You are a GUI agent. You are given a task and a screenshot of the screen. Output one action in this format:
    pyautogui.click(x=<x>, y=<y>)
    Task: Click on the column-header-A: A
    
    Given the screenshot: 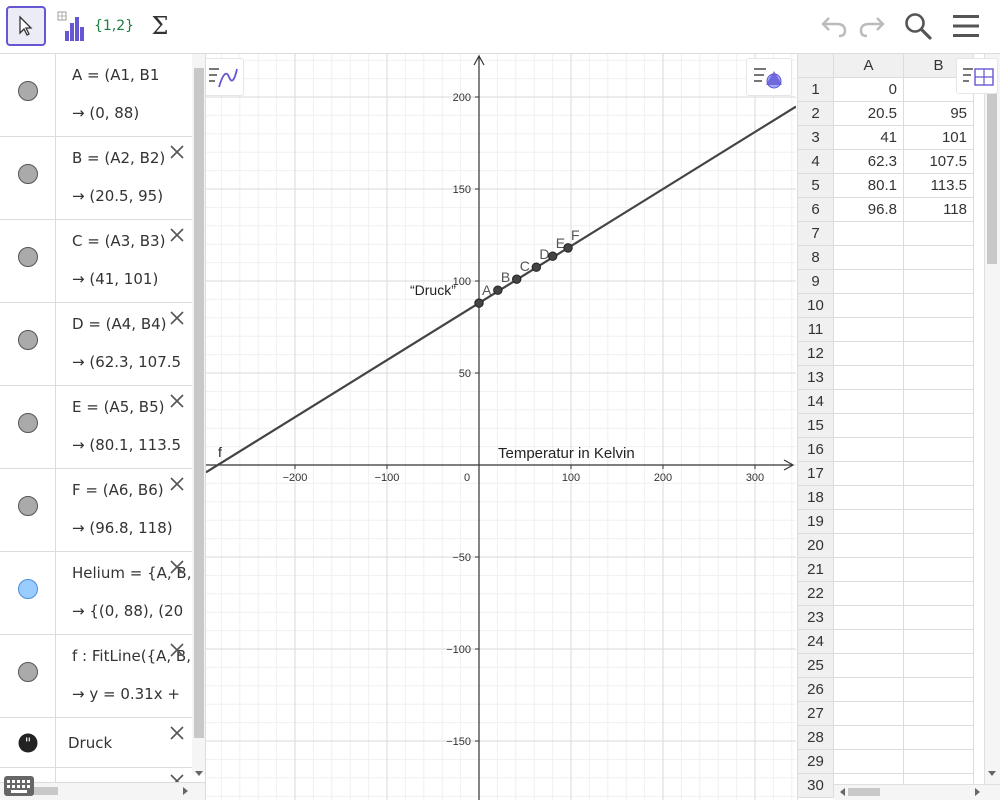 What is the action you would take?
    pyautogui.click(x=869, y=66)
    